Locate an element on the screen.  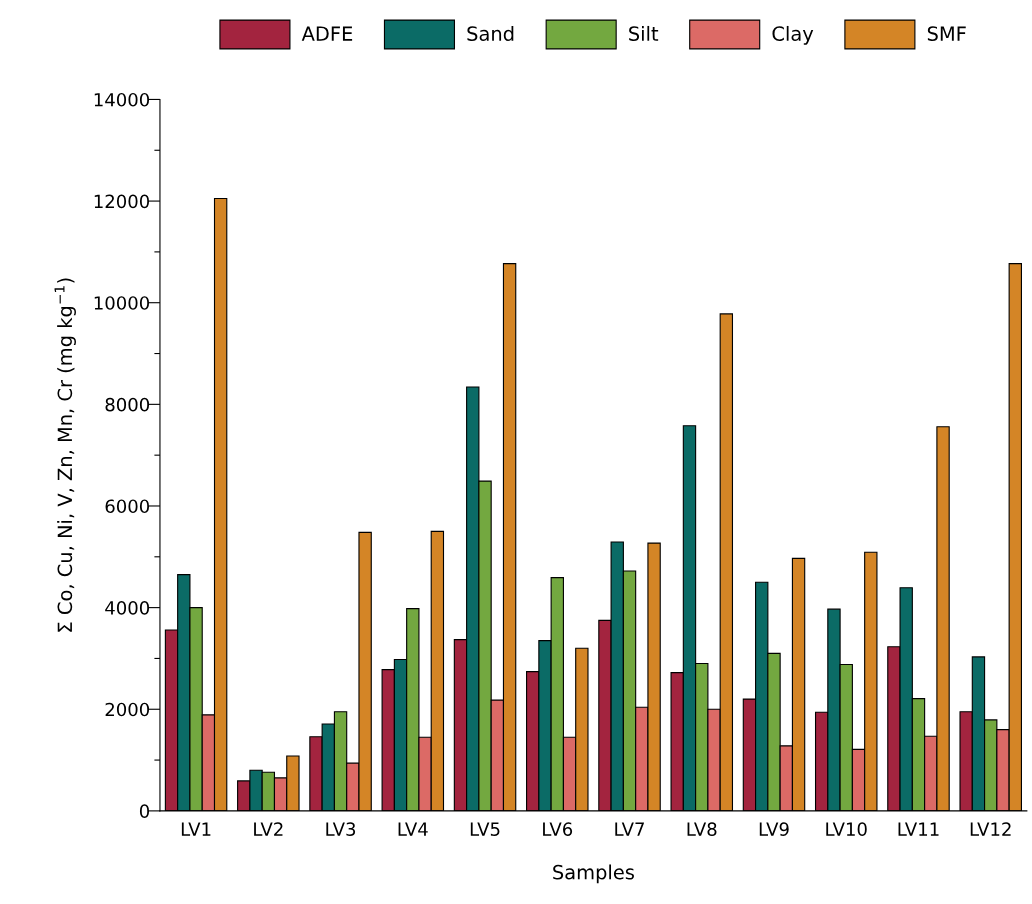
y-tick-label: 8000 is located at coordinates (127, 404).